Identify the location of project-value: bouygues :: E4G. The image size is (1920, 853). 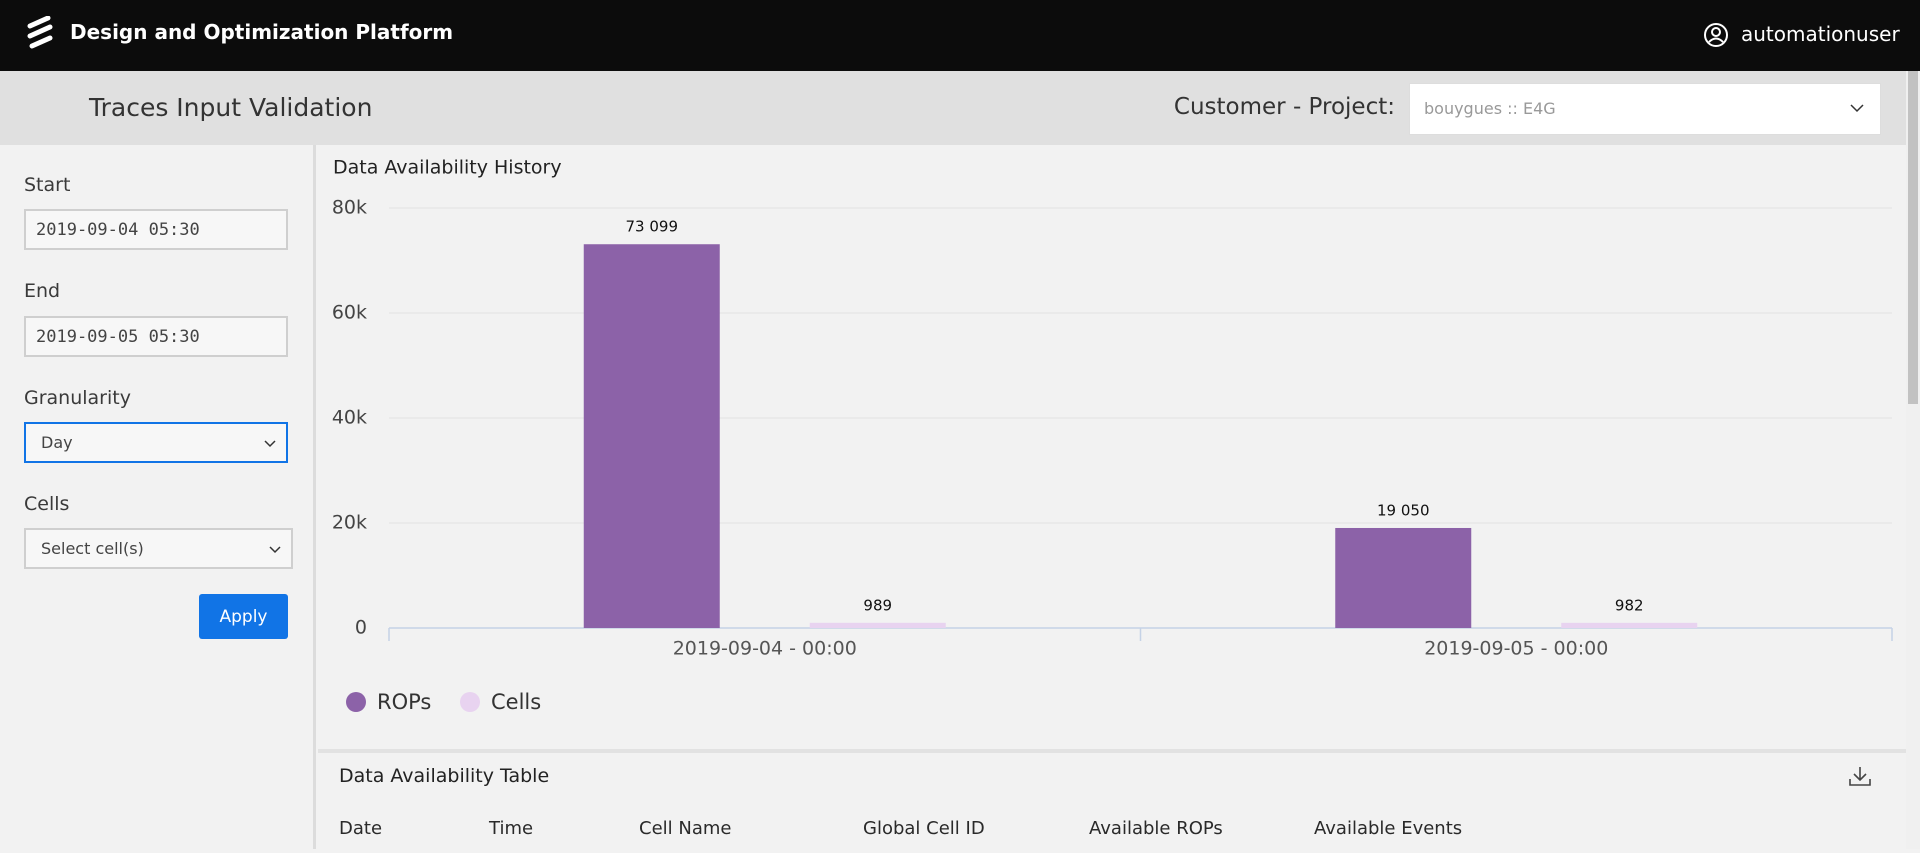
(1490, 108).